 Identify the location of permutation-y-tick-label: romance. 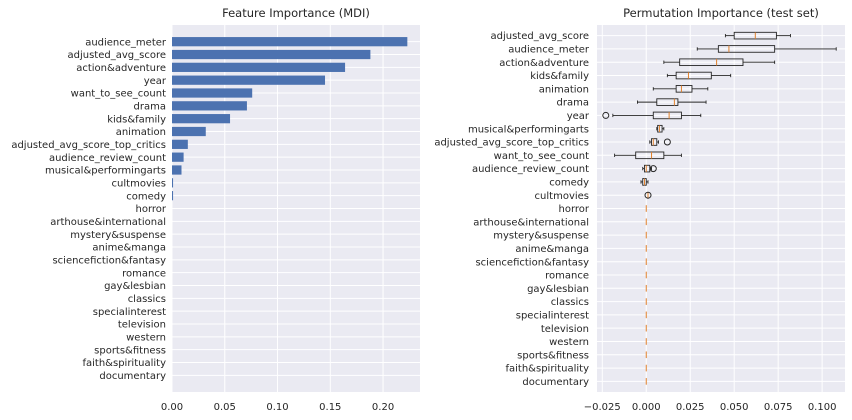
(567, 276).